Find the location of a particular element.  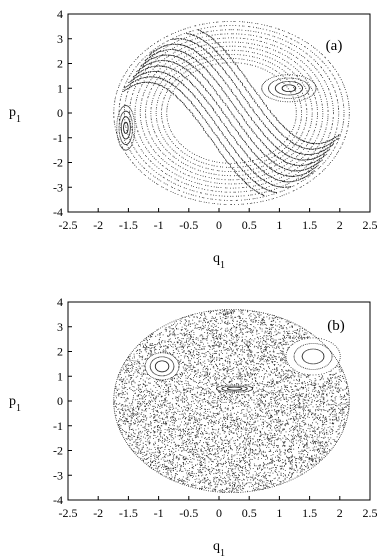

panel-a-ytick-label: 4 is located at coordinates (60, 14).